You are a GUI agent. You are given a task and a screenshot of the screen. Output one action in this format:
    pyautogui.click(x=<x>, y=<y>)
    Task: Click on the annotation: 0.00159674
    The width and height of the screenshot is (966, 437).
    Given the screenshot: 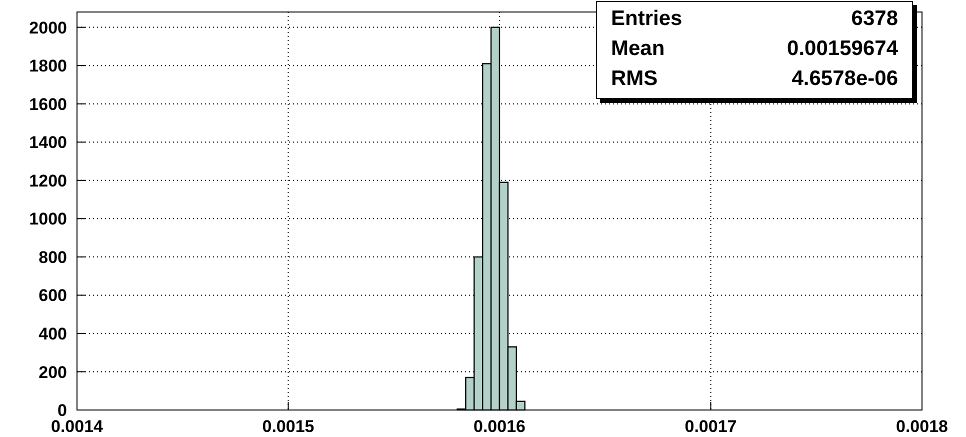 What is the action you would take?
    pyautogui.click(x=842, y=49)
    